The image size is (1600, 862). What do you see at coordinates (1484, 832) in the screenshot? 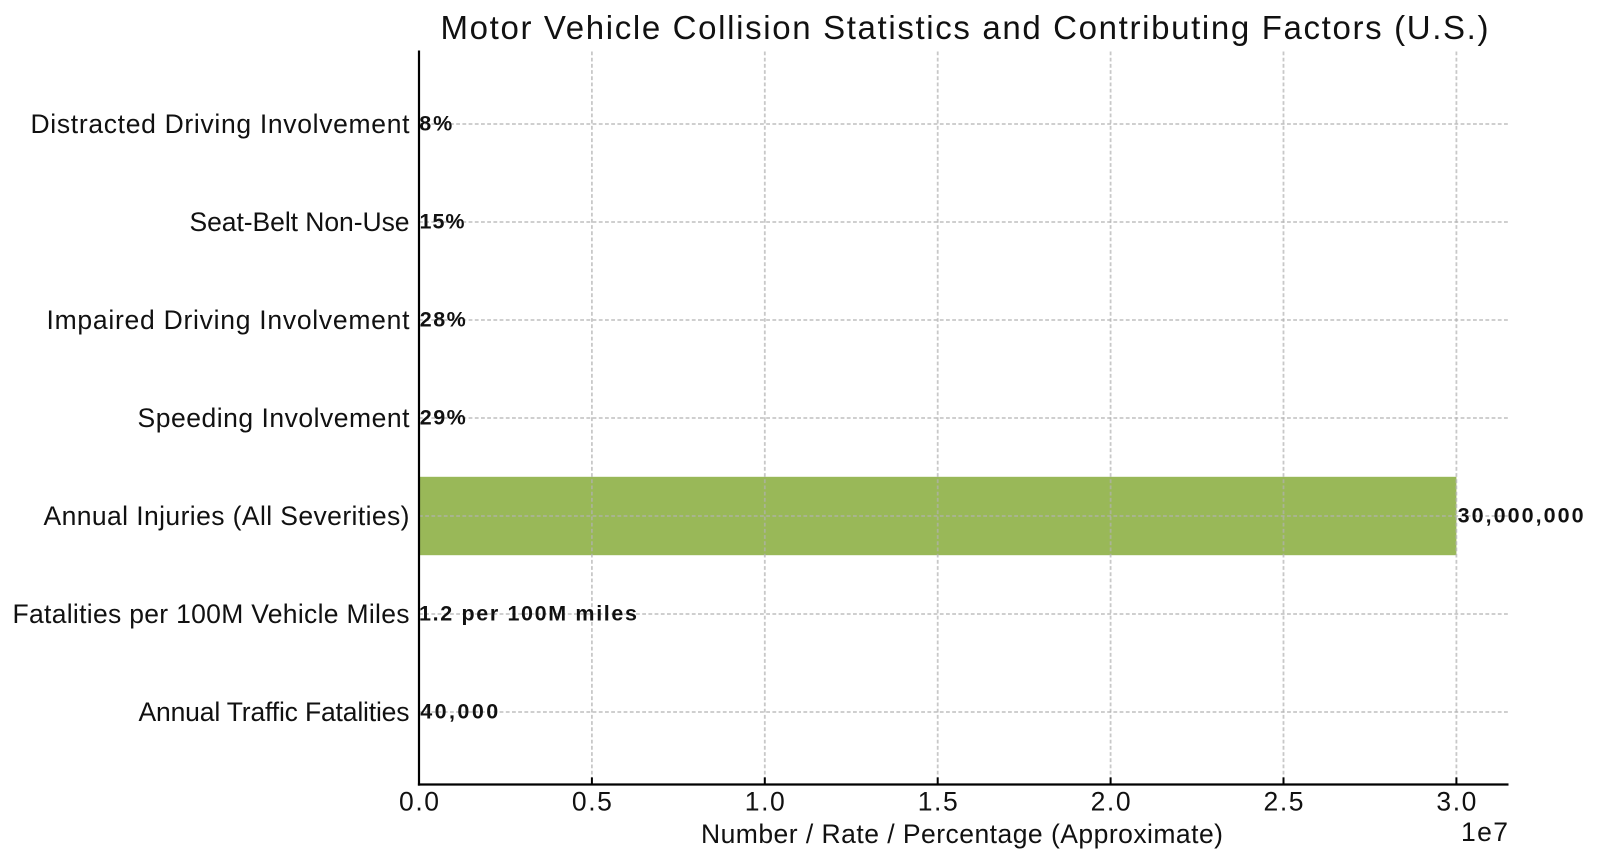
I see `svg-text: 1e7` at bounding box center [1484, 832].